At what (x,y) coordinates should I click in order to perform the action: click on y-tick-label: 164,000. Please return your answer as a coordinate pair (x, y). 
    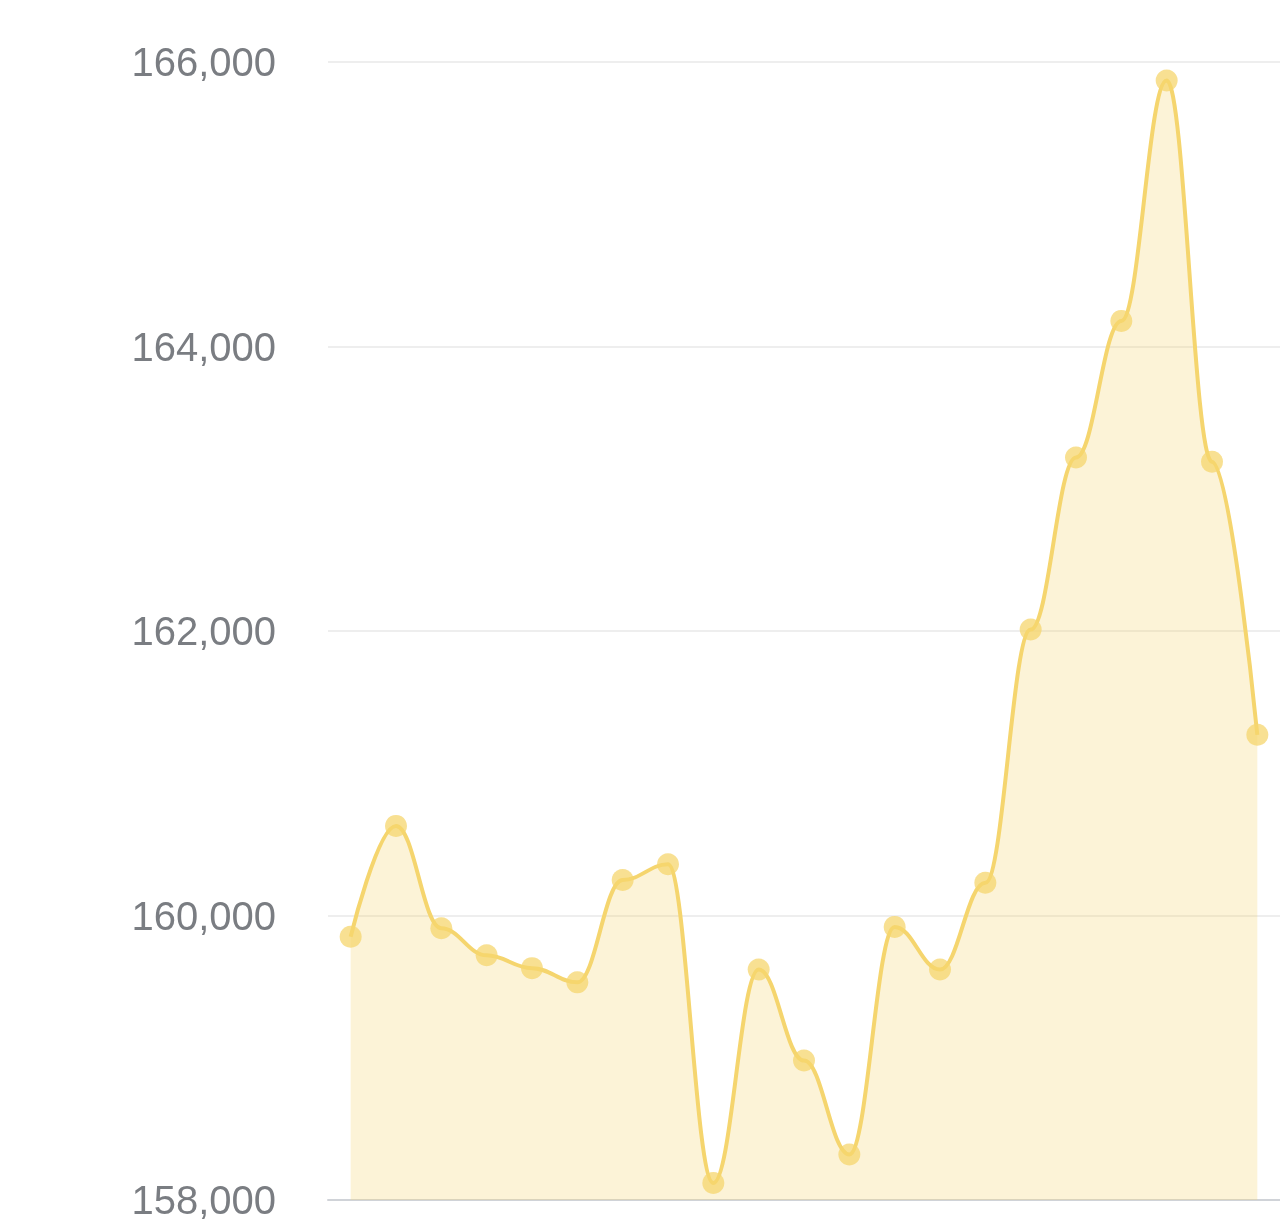
    Looking at the image, I should click on (203, 346).